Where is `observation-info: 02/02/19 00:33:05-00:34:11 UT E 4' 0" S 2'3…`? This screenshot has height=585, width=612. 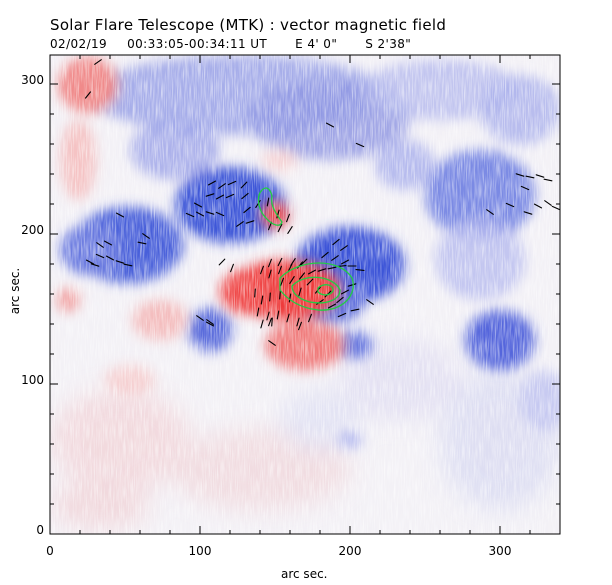 observation-info: 02/02/19 00:33:05-00:34:11 UT E 4' 0" S 2'3… is located at coordinates (230, 44).